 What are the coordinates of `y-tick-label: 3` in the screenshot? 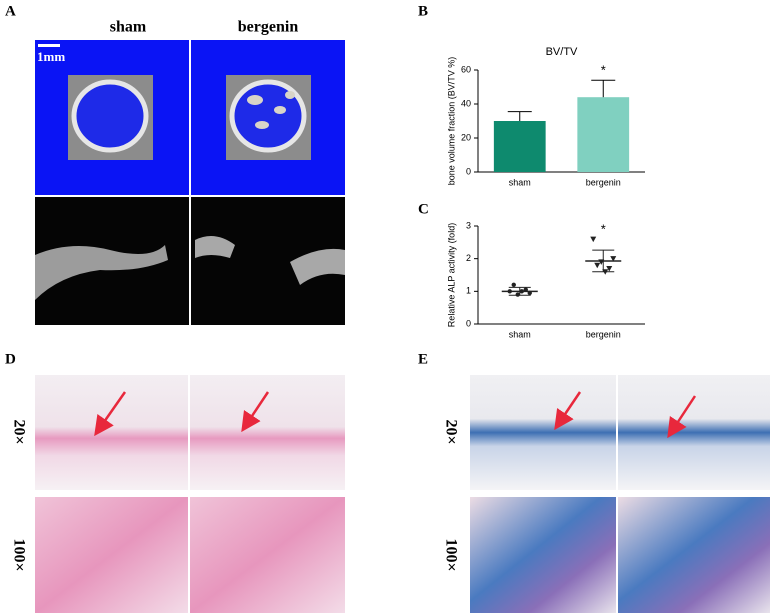 It's located at (468, 225).